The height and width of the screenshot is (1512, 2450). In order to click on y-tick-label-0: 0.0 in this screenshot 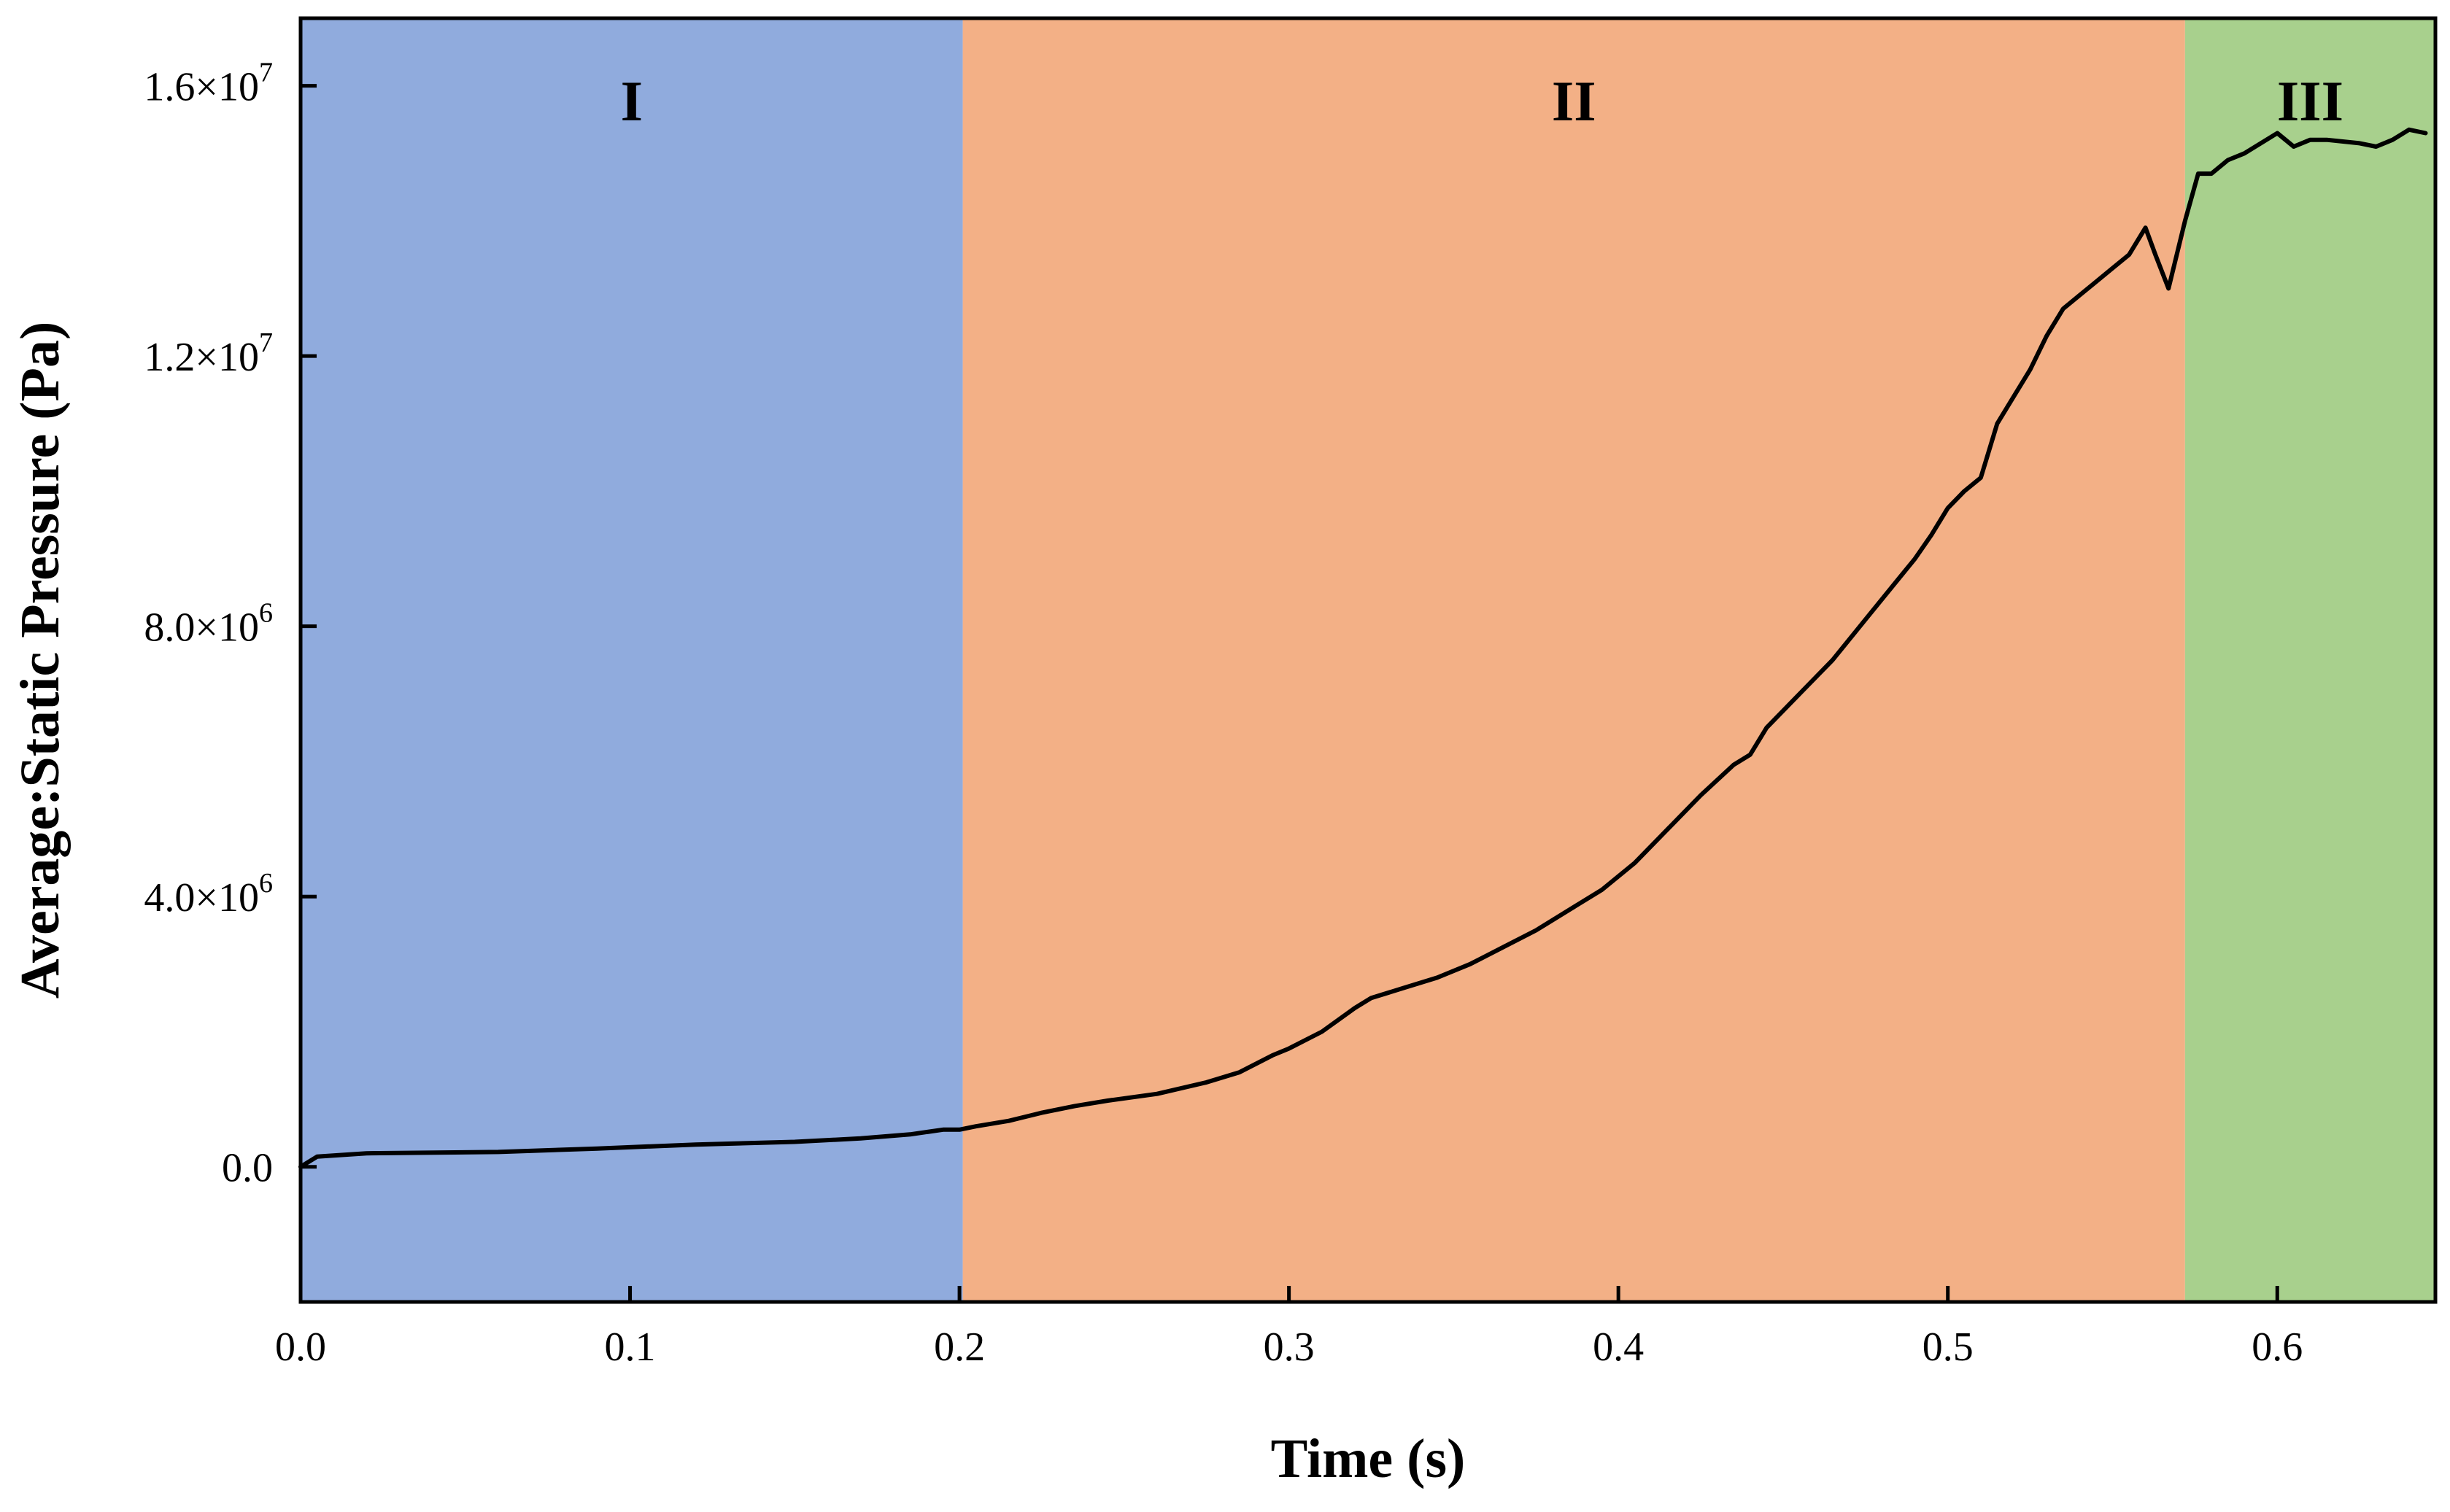, I will do `click(247, 1168)`.